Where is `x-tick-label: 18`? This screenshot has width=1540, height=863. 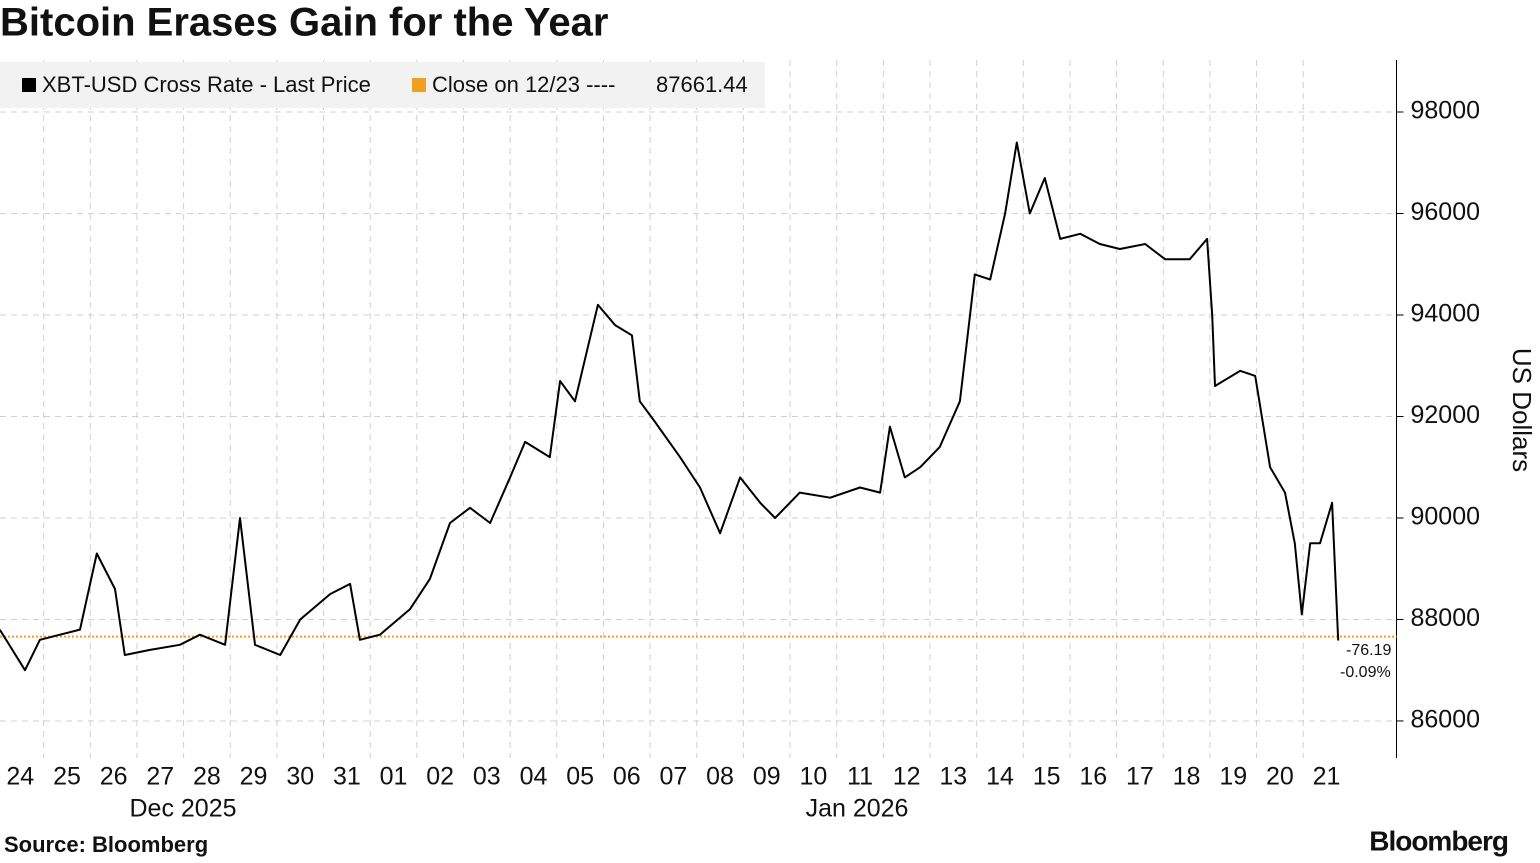 x-tick-label: 18 is located at coordinates (1187, 777).